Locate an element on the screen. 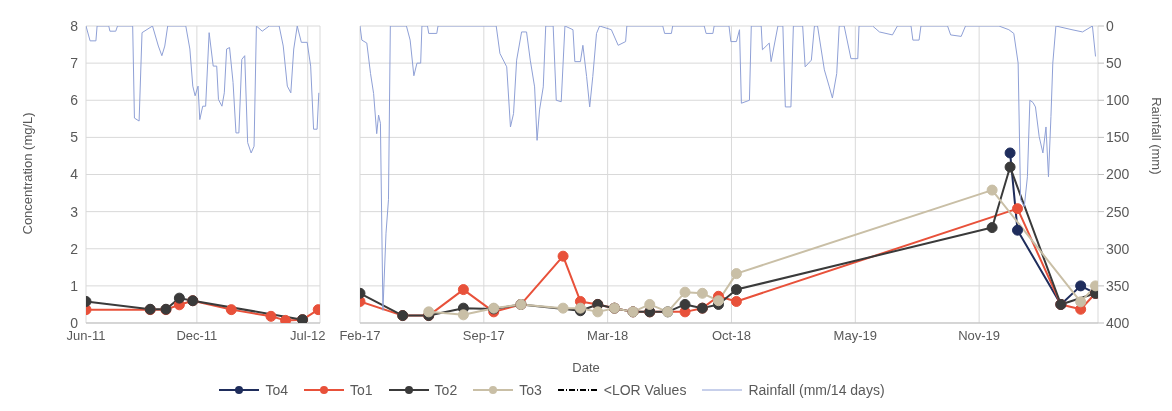 The image size is (1172, 411). y2-tick-label: 250 is located at coordinates (1118, 211).